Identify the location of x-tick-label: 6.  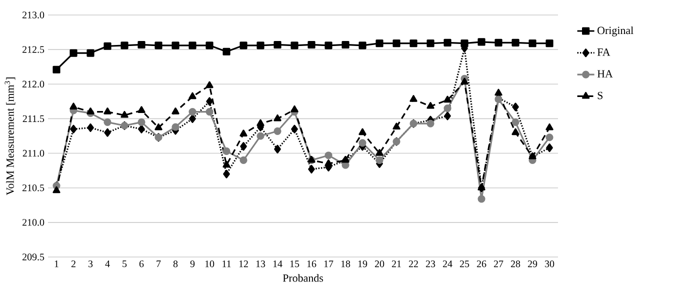
(141, 264).